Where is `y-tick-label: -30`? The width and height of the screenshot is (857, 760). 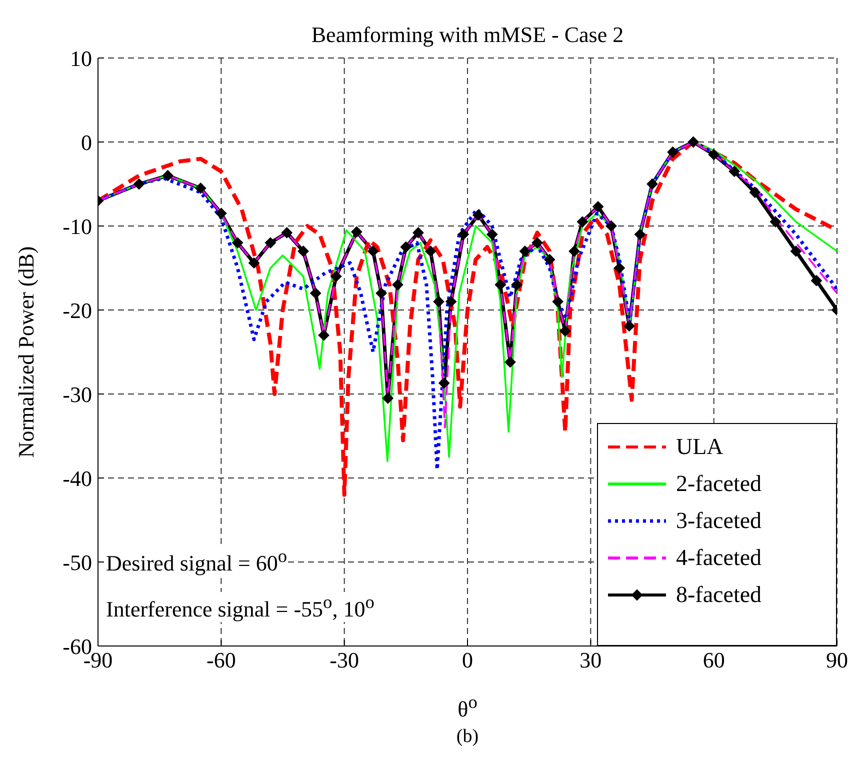 y-tick-label: -30 is located at coordinates (77, 394).